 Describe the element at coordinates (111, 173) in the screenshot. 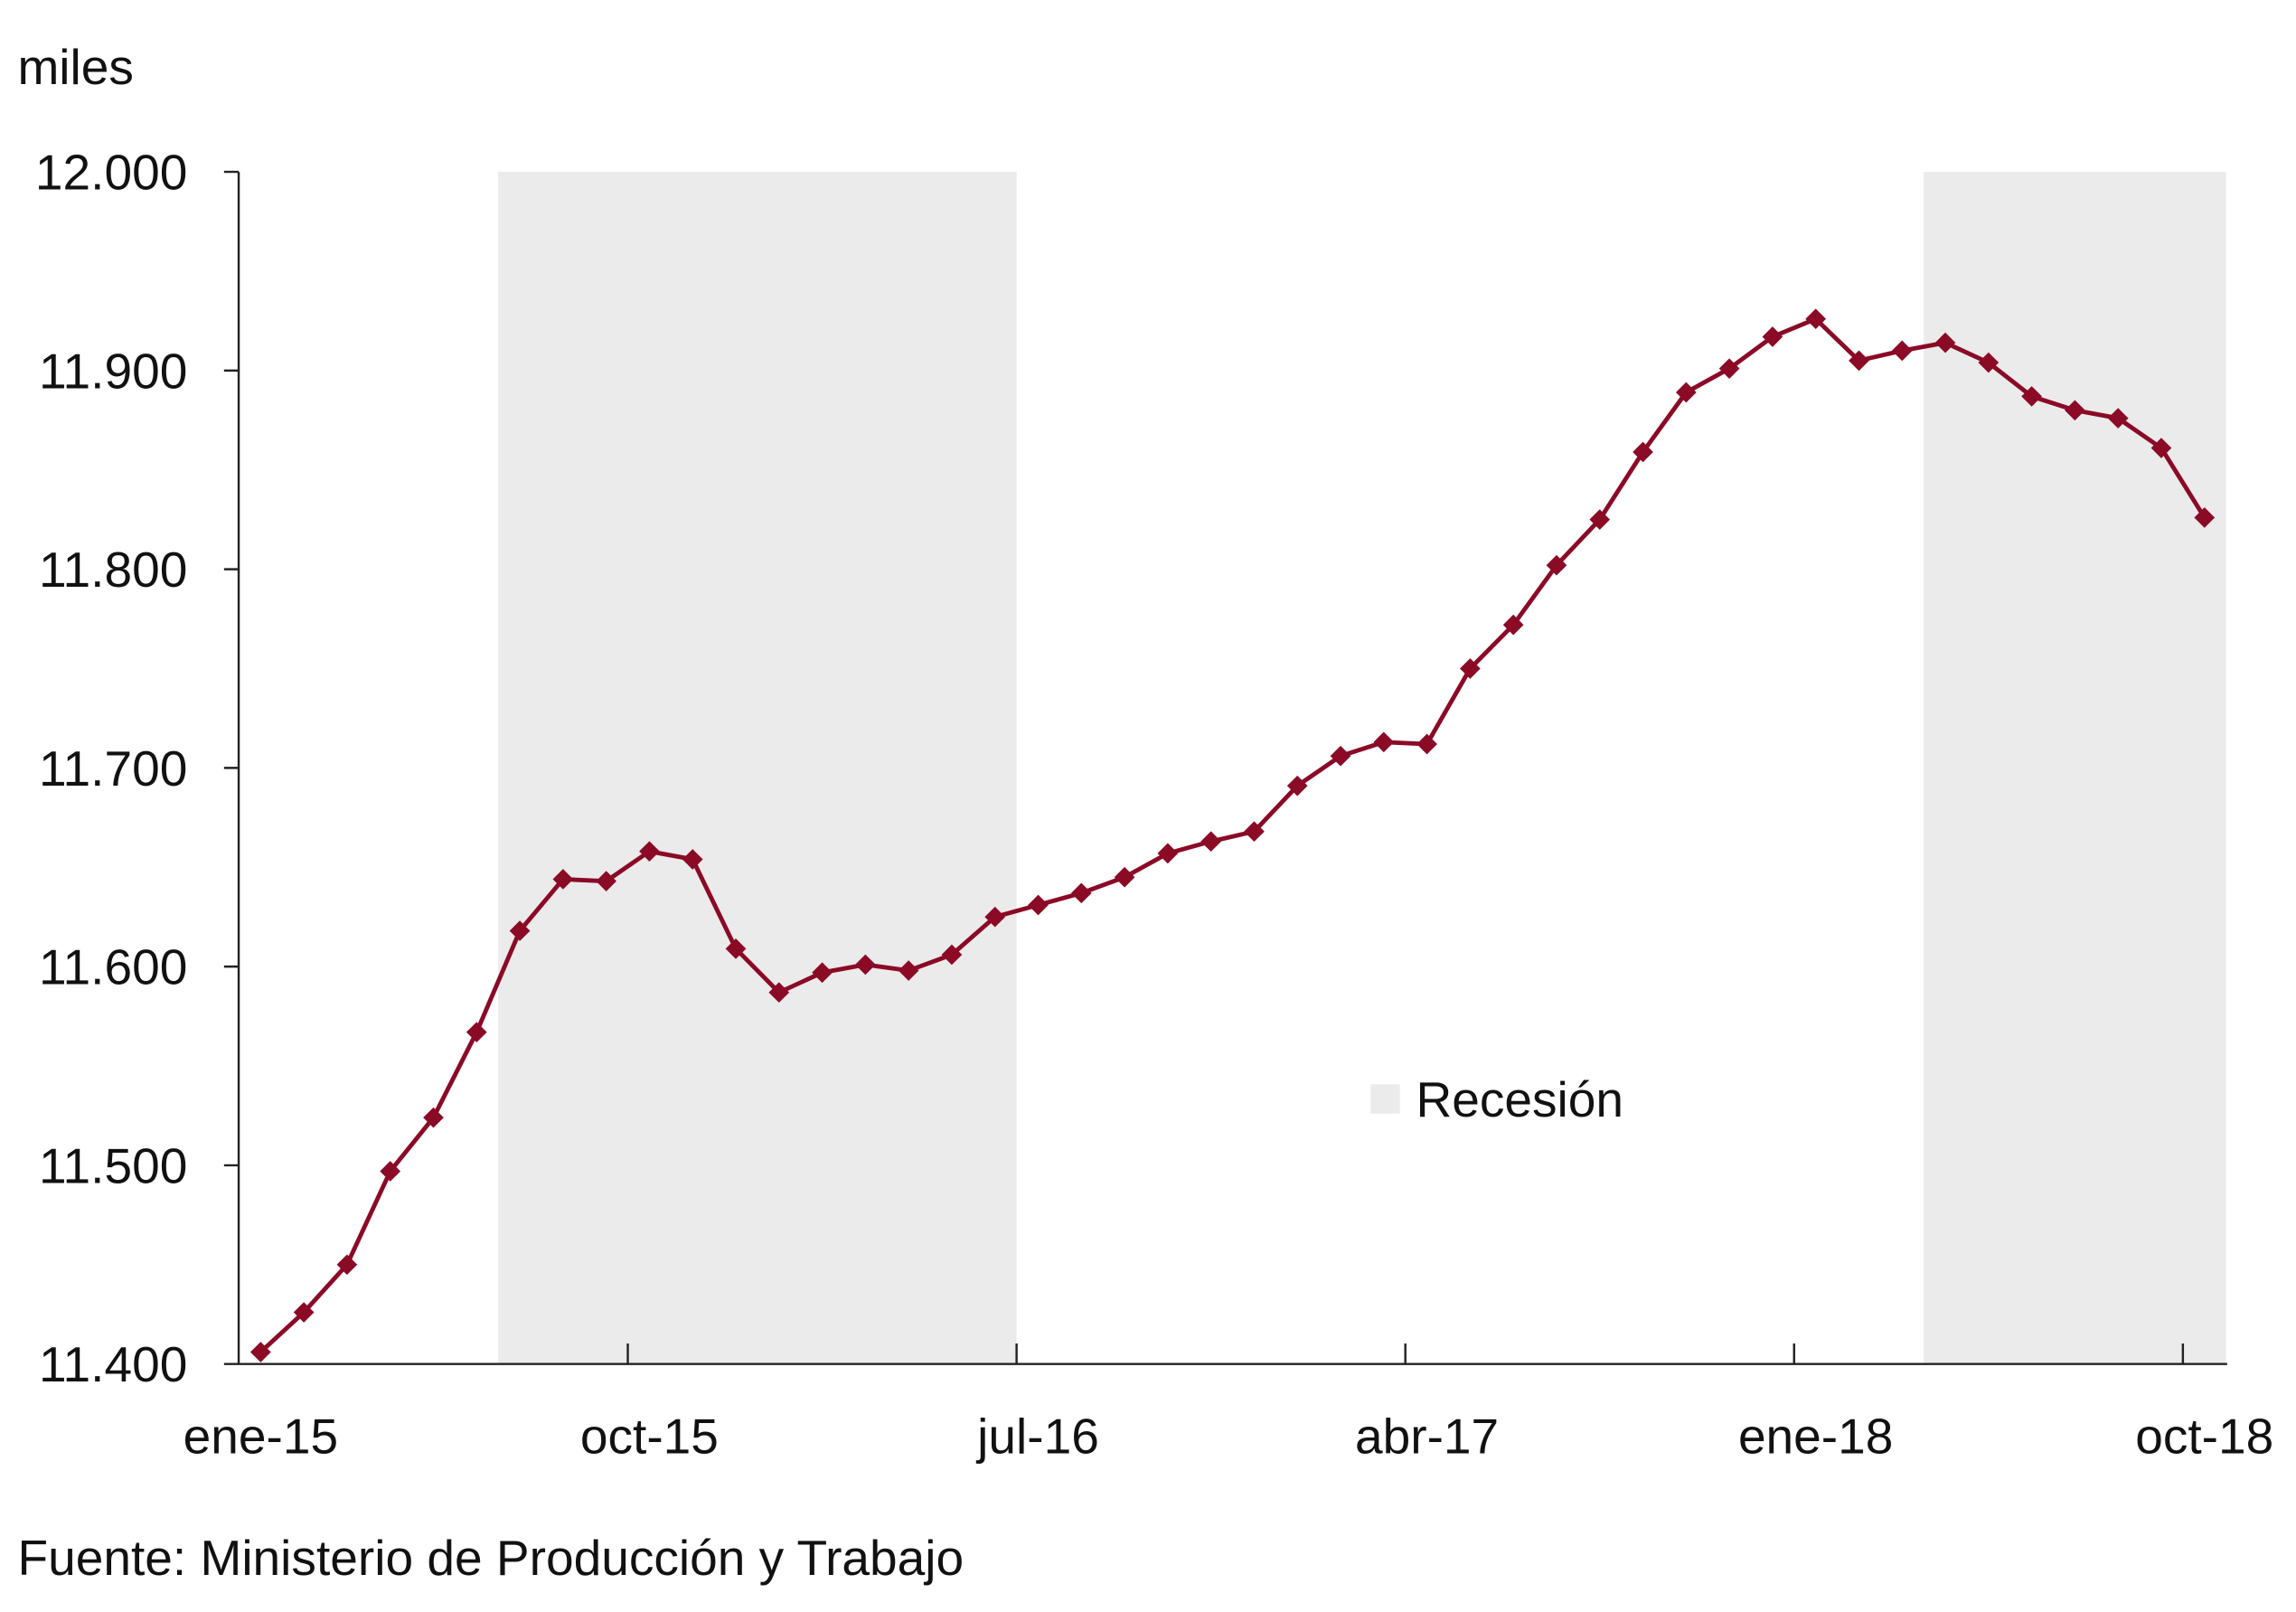

I see `y-tick-label: 12.000` at that location.